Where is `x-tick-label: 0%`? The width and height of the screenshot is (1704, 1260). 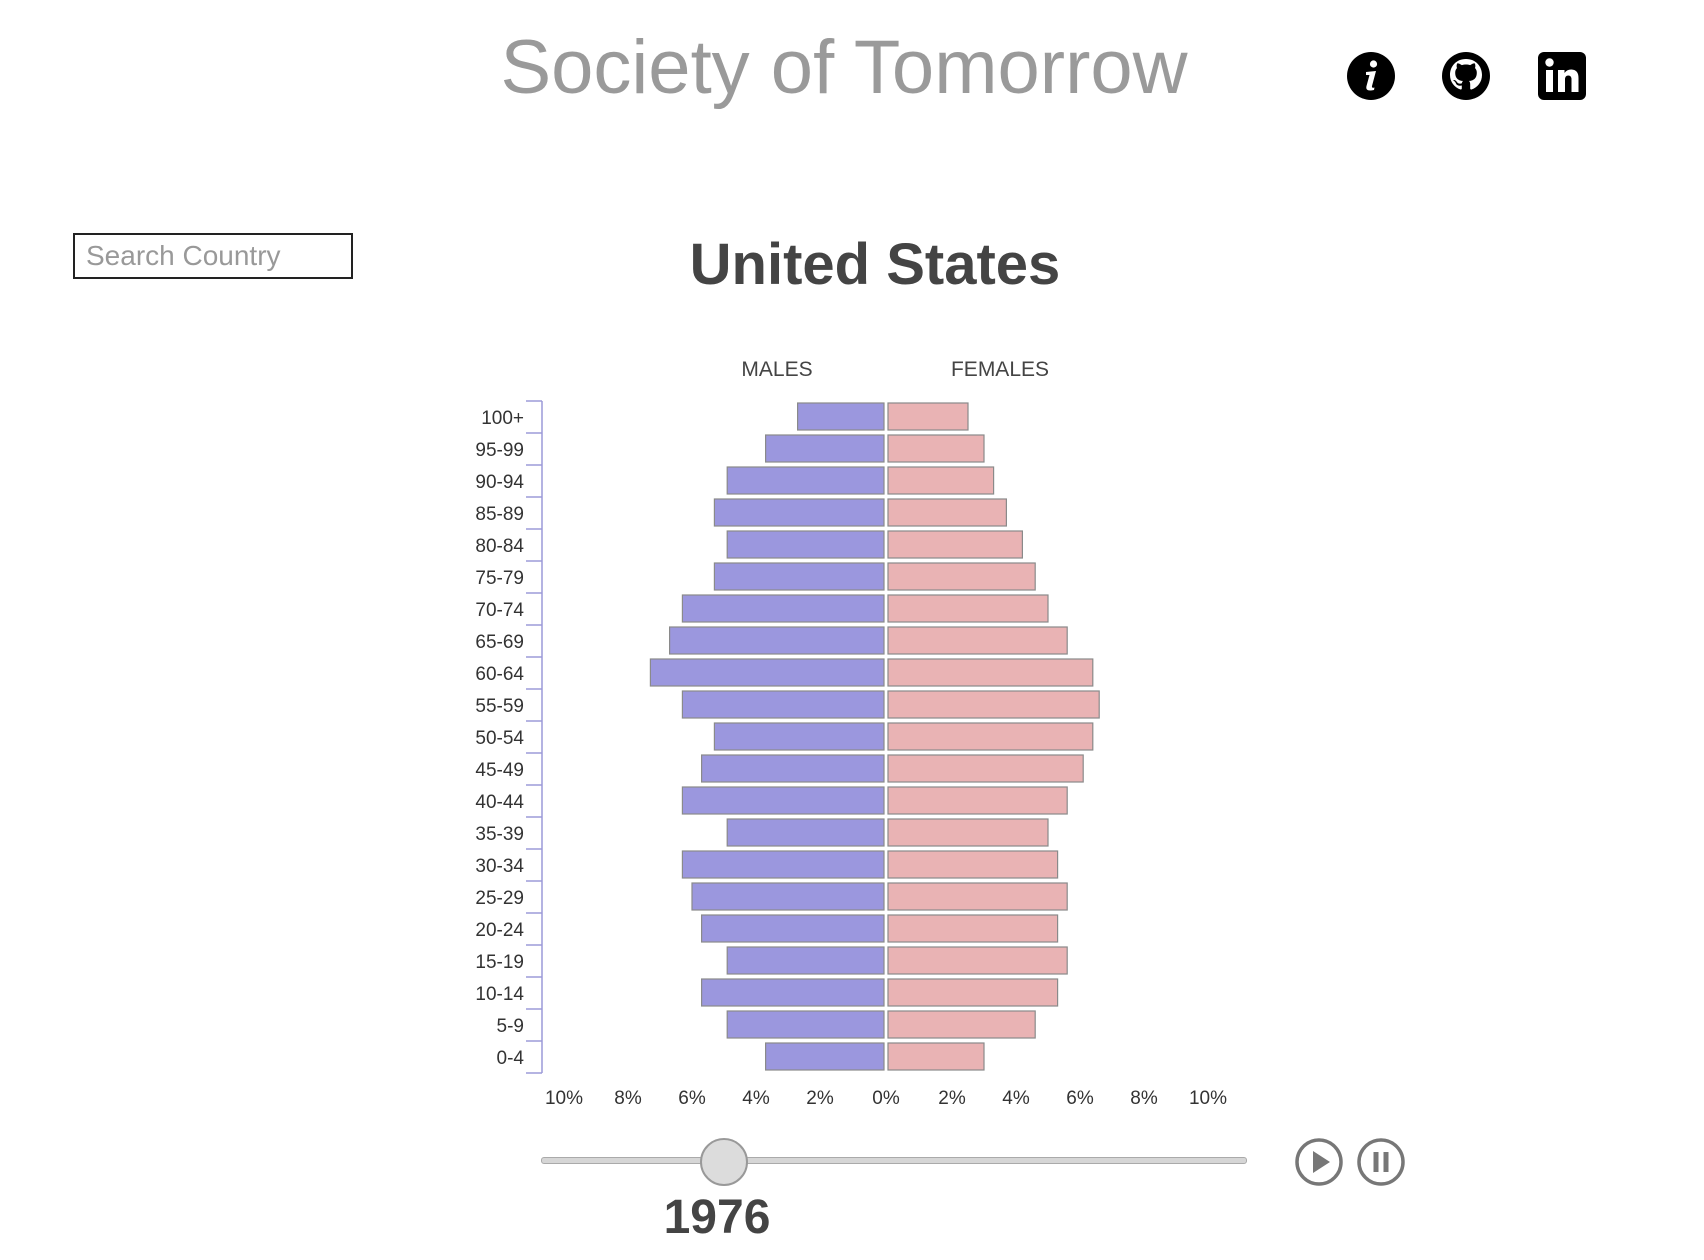 x-tick-label: 0% is located at coordinates (886, 1098).